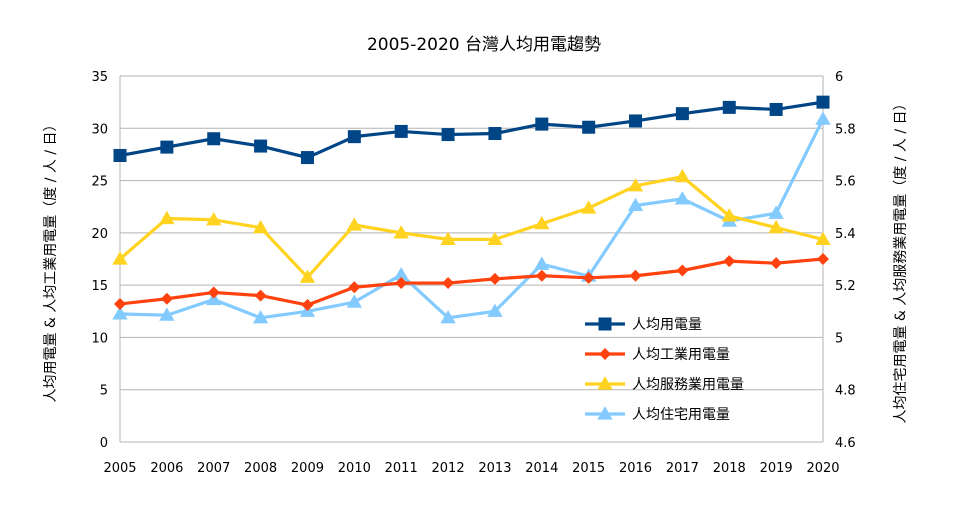 The width and height of the screenshot is (969, 516). I want to click on left-axis-ticks: 0 5 10 15 20 25 30 35, so click(99, 260).